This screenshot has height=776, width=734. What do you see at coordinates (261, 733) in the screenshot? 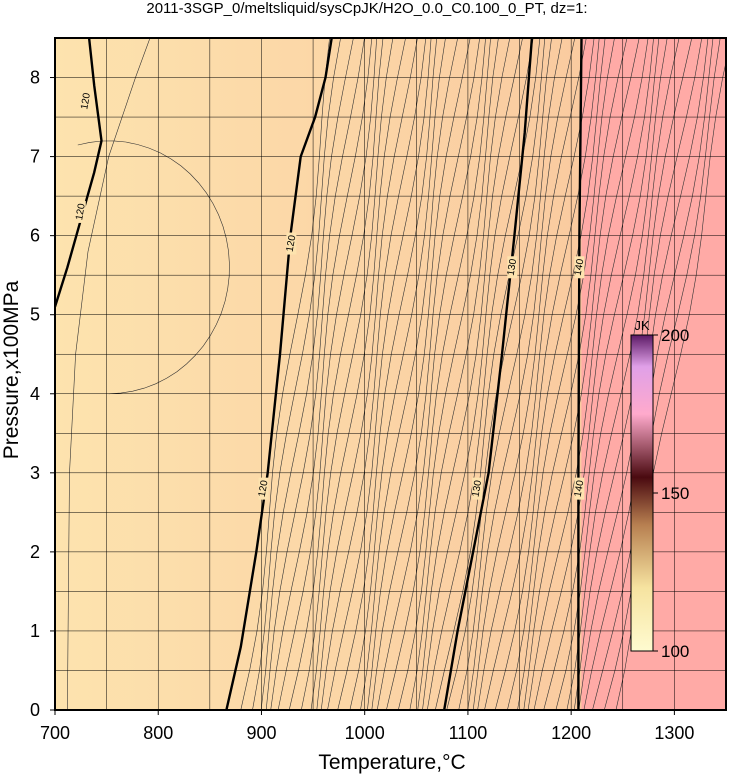
I see `x-tick-label: 900` at bounding box center [261, 733].